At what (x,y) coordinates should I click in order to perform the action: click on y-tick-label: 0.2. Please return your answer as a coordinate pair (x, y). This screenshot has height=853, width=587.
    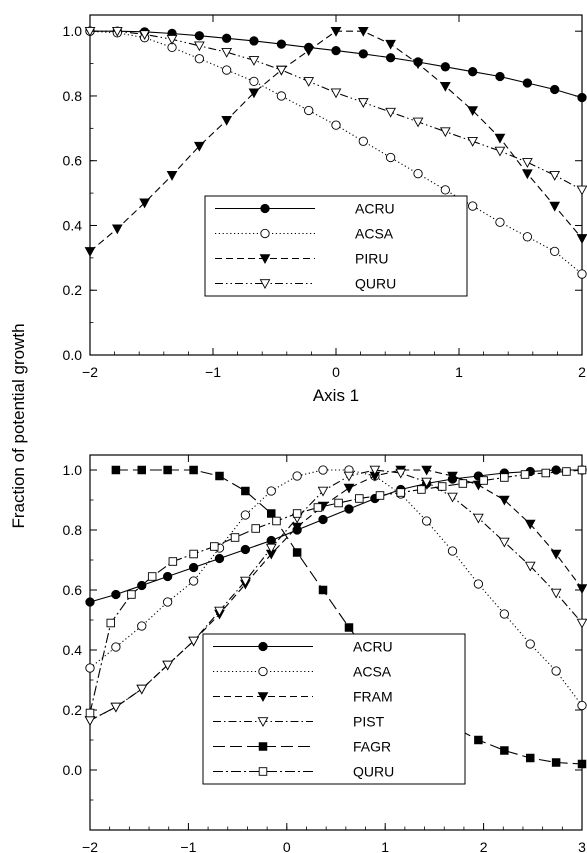
    Looking at the image, I should click on (73, 290).